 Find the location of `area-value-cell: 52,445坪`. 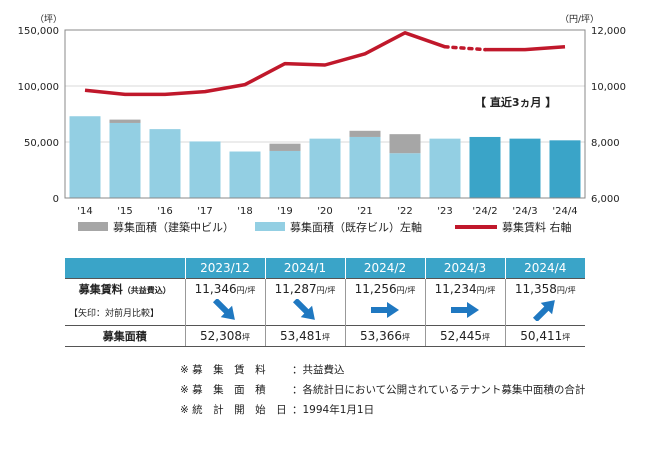

area-value-cell: 52,445坪 is located at coordinates (464, 336).